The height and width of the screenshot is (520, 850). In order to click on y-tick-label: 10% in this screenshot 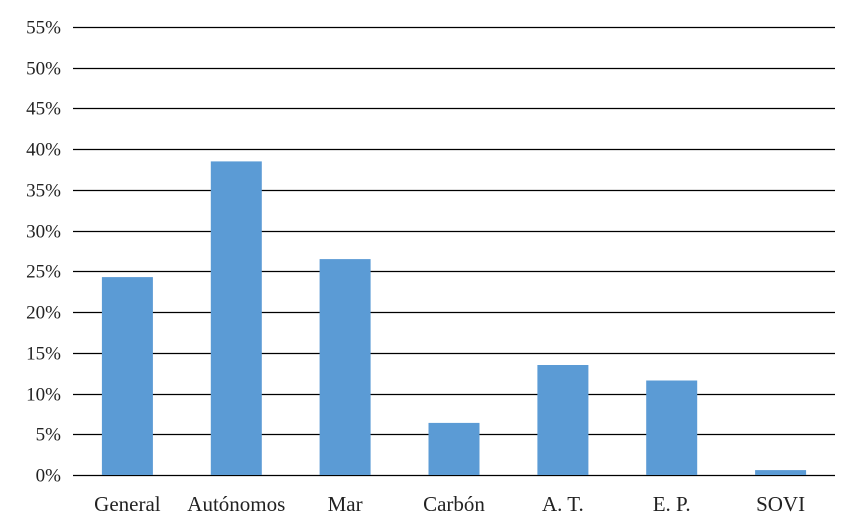, I will do `click(43, 395)`.